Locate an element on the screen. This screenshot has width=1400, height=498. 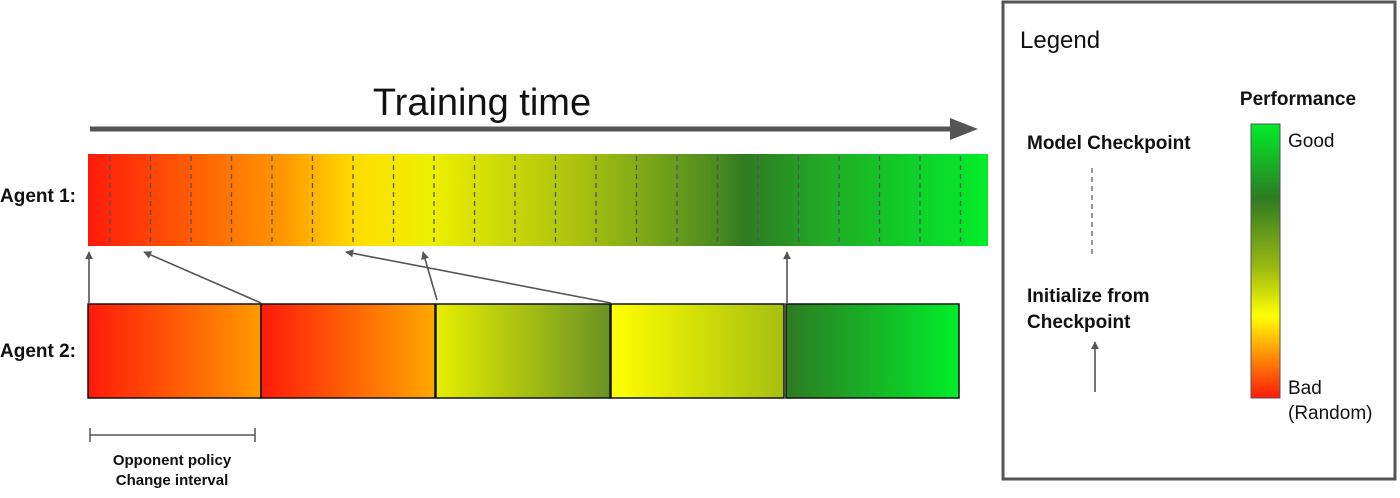
legend-checkpoint-label: Model Checkpoint is located at coordinates (1109, 143).